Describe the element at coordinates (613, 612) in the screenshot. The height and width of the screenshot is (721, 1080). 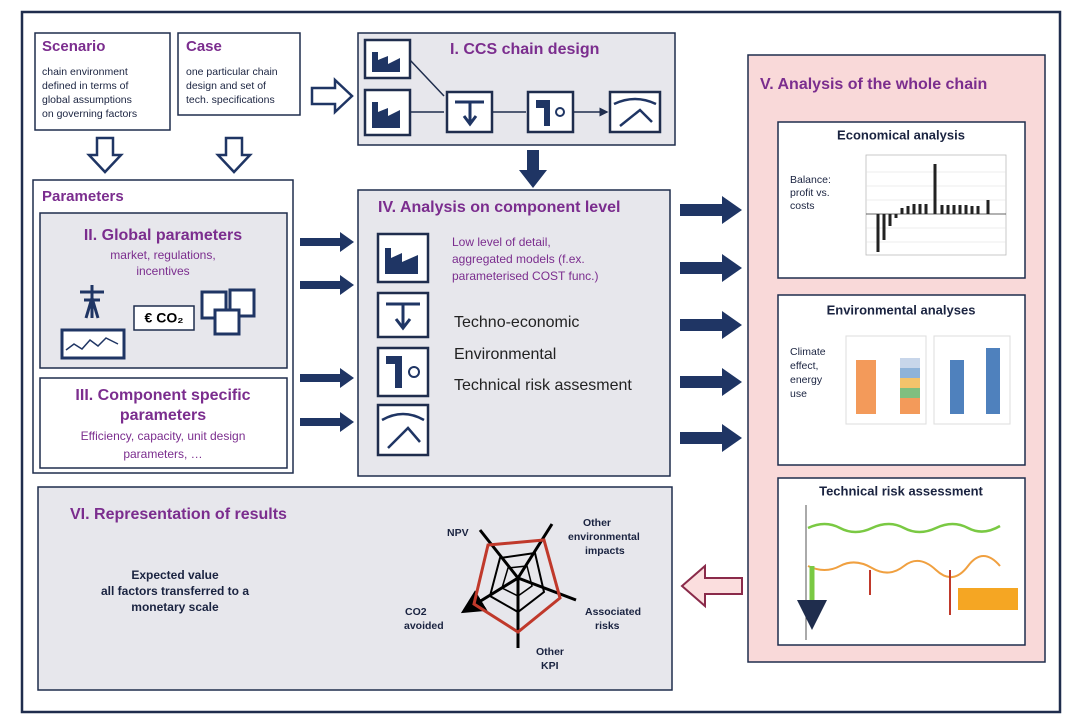
I see `radar-label: Associated` at that location.